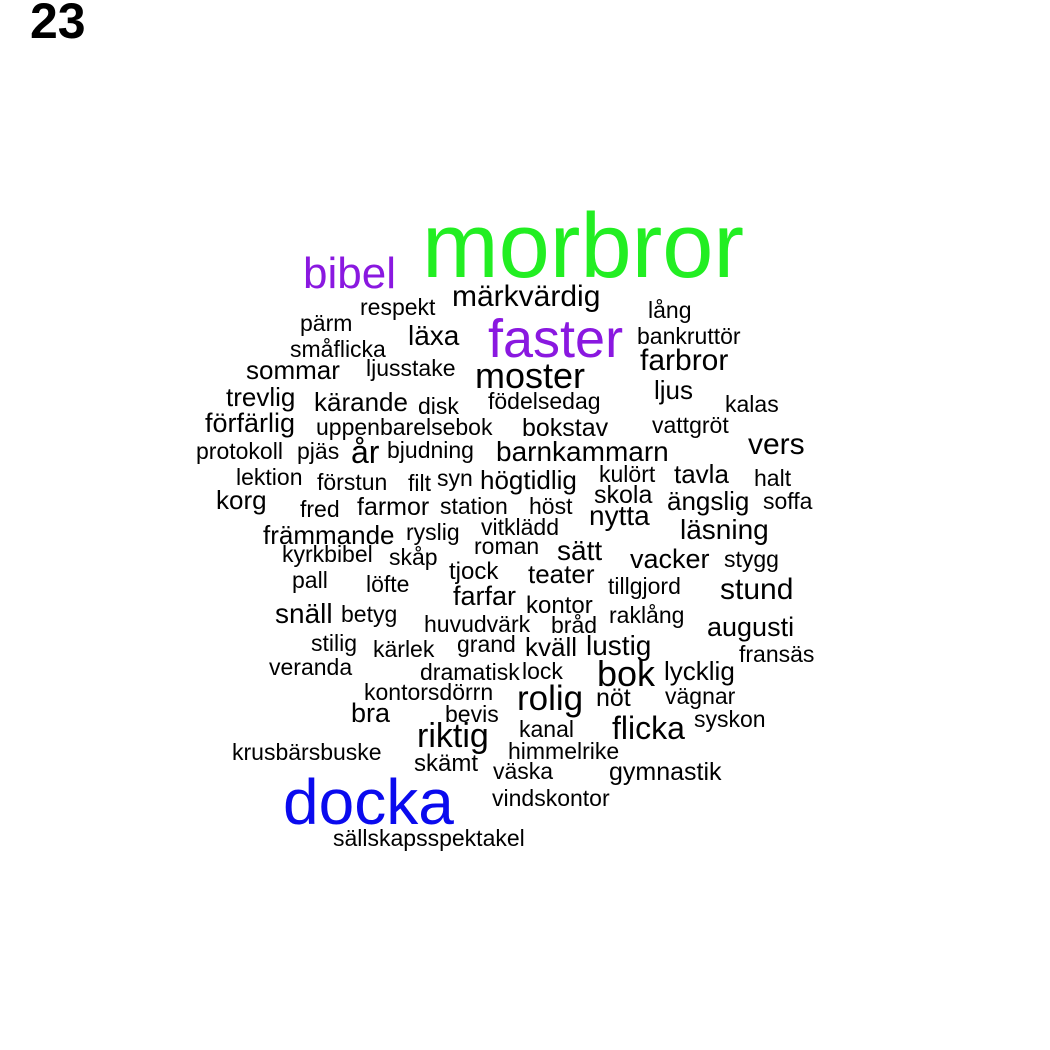  I want to click on word-bra: bra, so click(371, 713).